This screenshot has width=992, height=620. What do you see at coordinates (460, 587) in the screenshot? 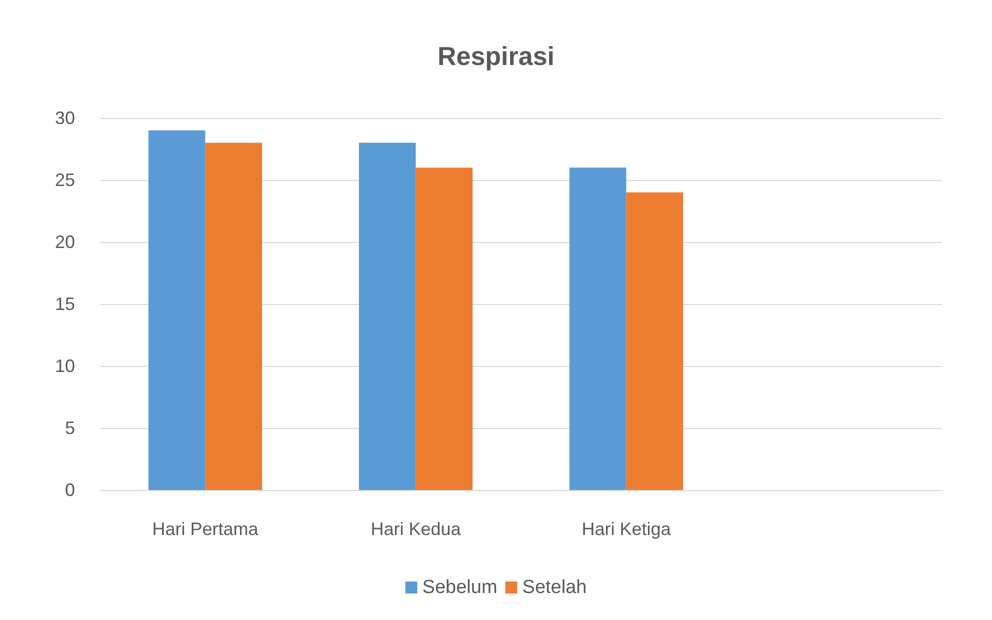
I see `legend-label: Sebelum` at bounding box center [460, 587].